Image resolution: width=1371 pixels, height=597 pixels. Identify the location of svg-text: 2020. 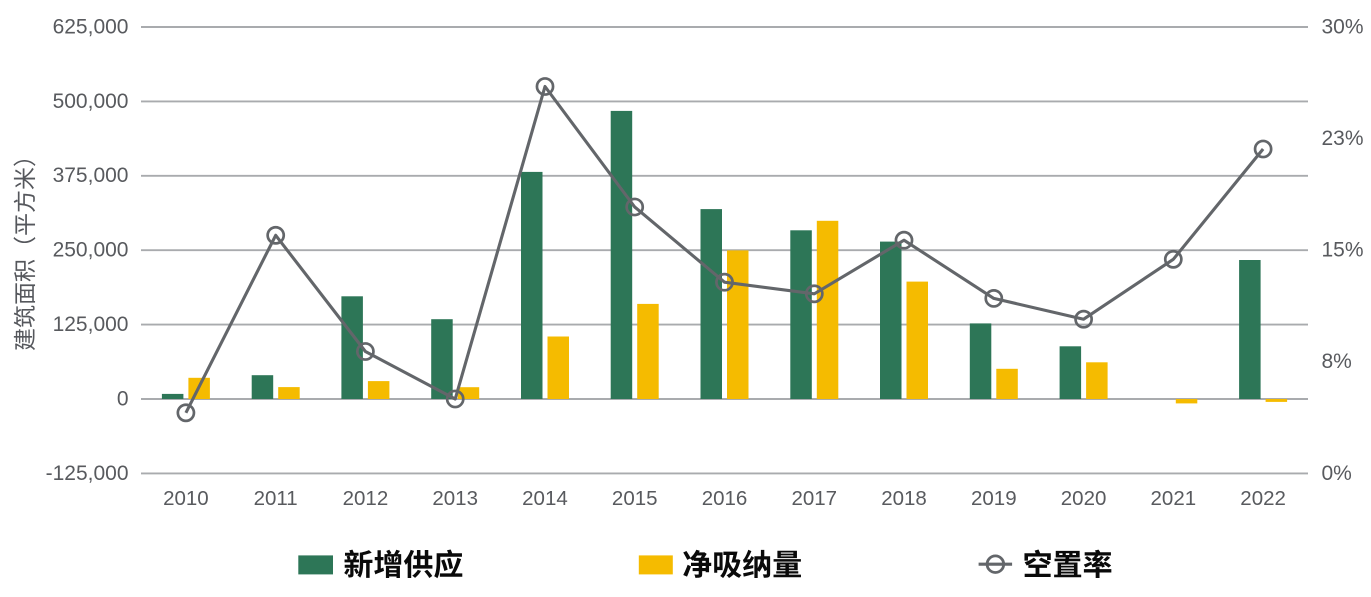
(1084, 498).